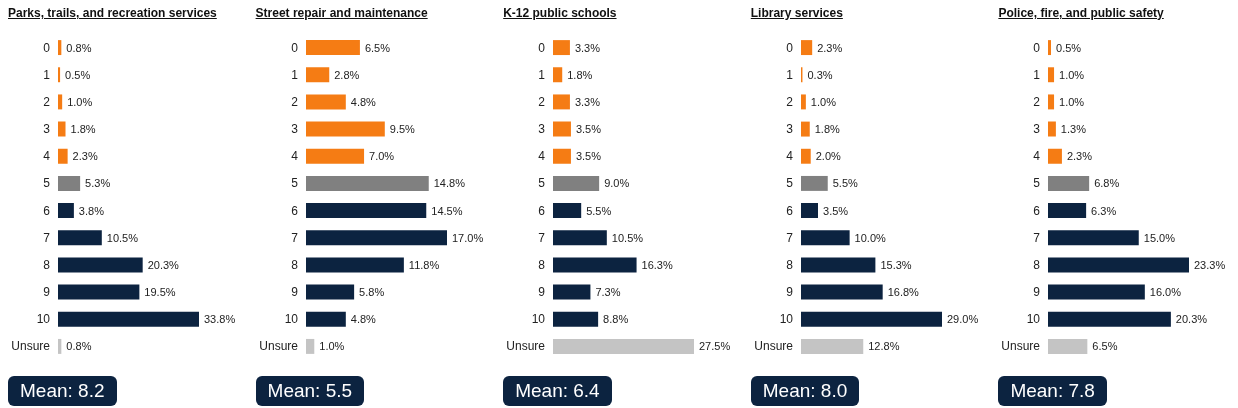 This screenshot has height=408, width=1238. I want to click on data-label: 5.5%, so click(599, 210).